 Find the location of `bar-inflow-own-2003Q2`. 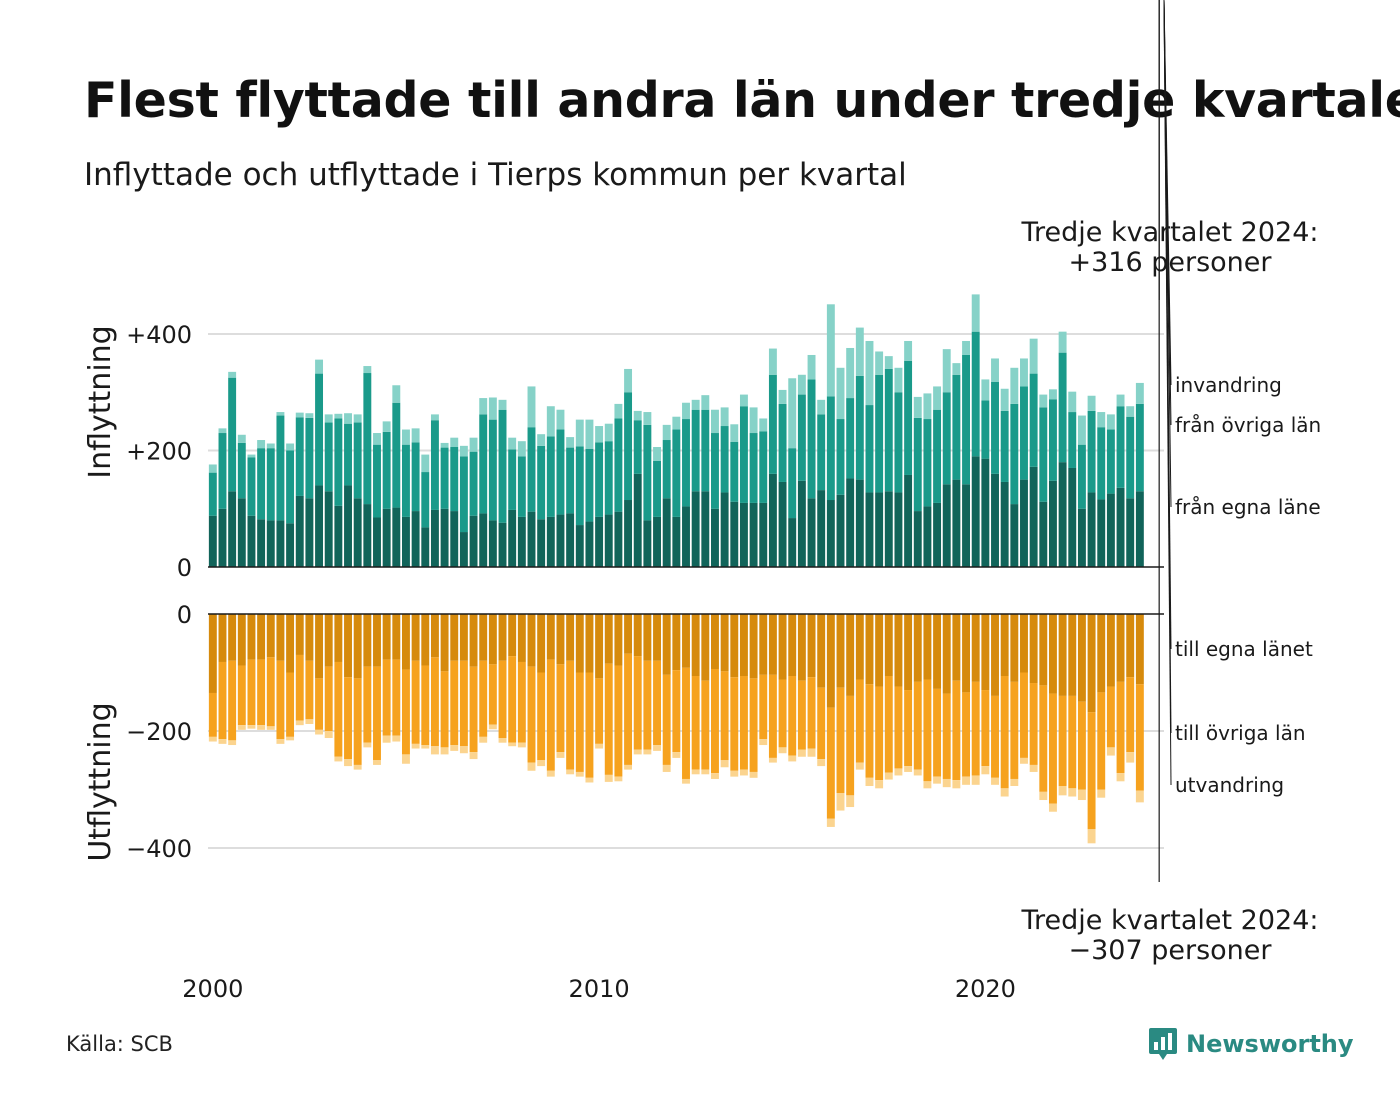

bar-inflow-own-2003Q2 is located at coordinates (338, 536).